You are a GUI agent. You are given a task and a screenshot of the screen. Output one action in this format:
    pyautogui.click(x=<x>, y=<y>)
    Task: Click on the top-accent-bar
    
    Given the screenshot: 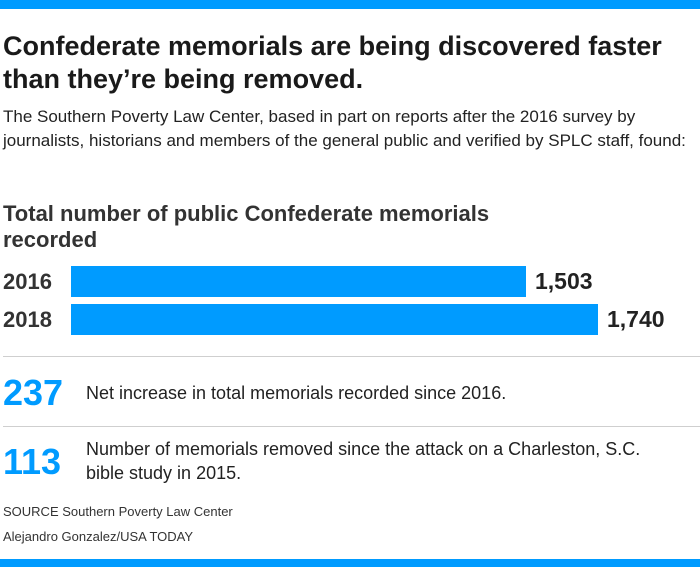 What is the action you would take?
    pyautogui.click(x=350, y=4)
    